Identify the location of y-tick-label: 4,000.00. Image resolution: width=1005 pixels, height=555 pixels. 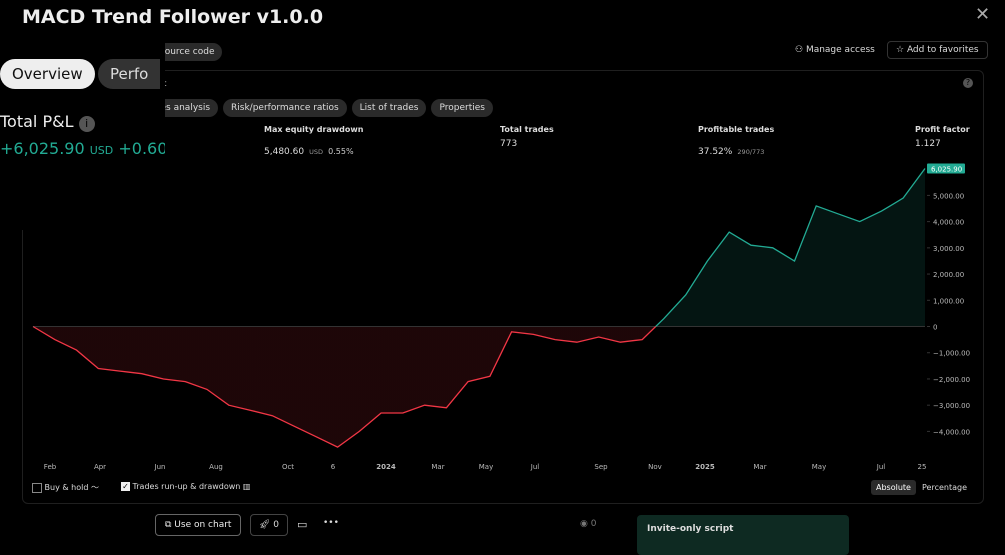
(948, 223).